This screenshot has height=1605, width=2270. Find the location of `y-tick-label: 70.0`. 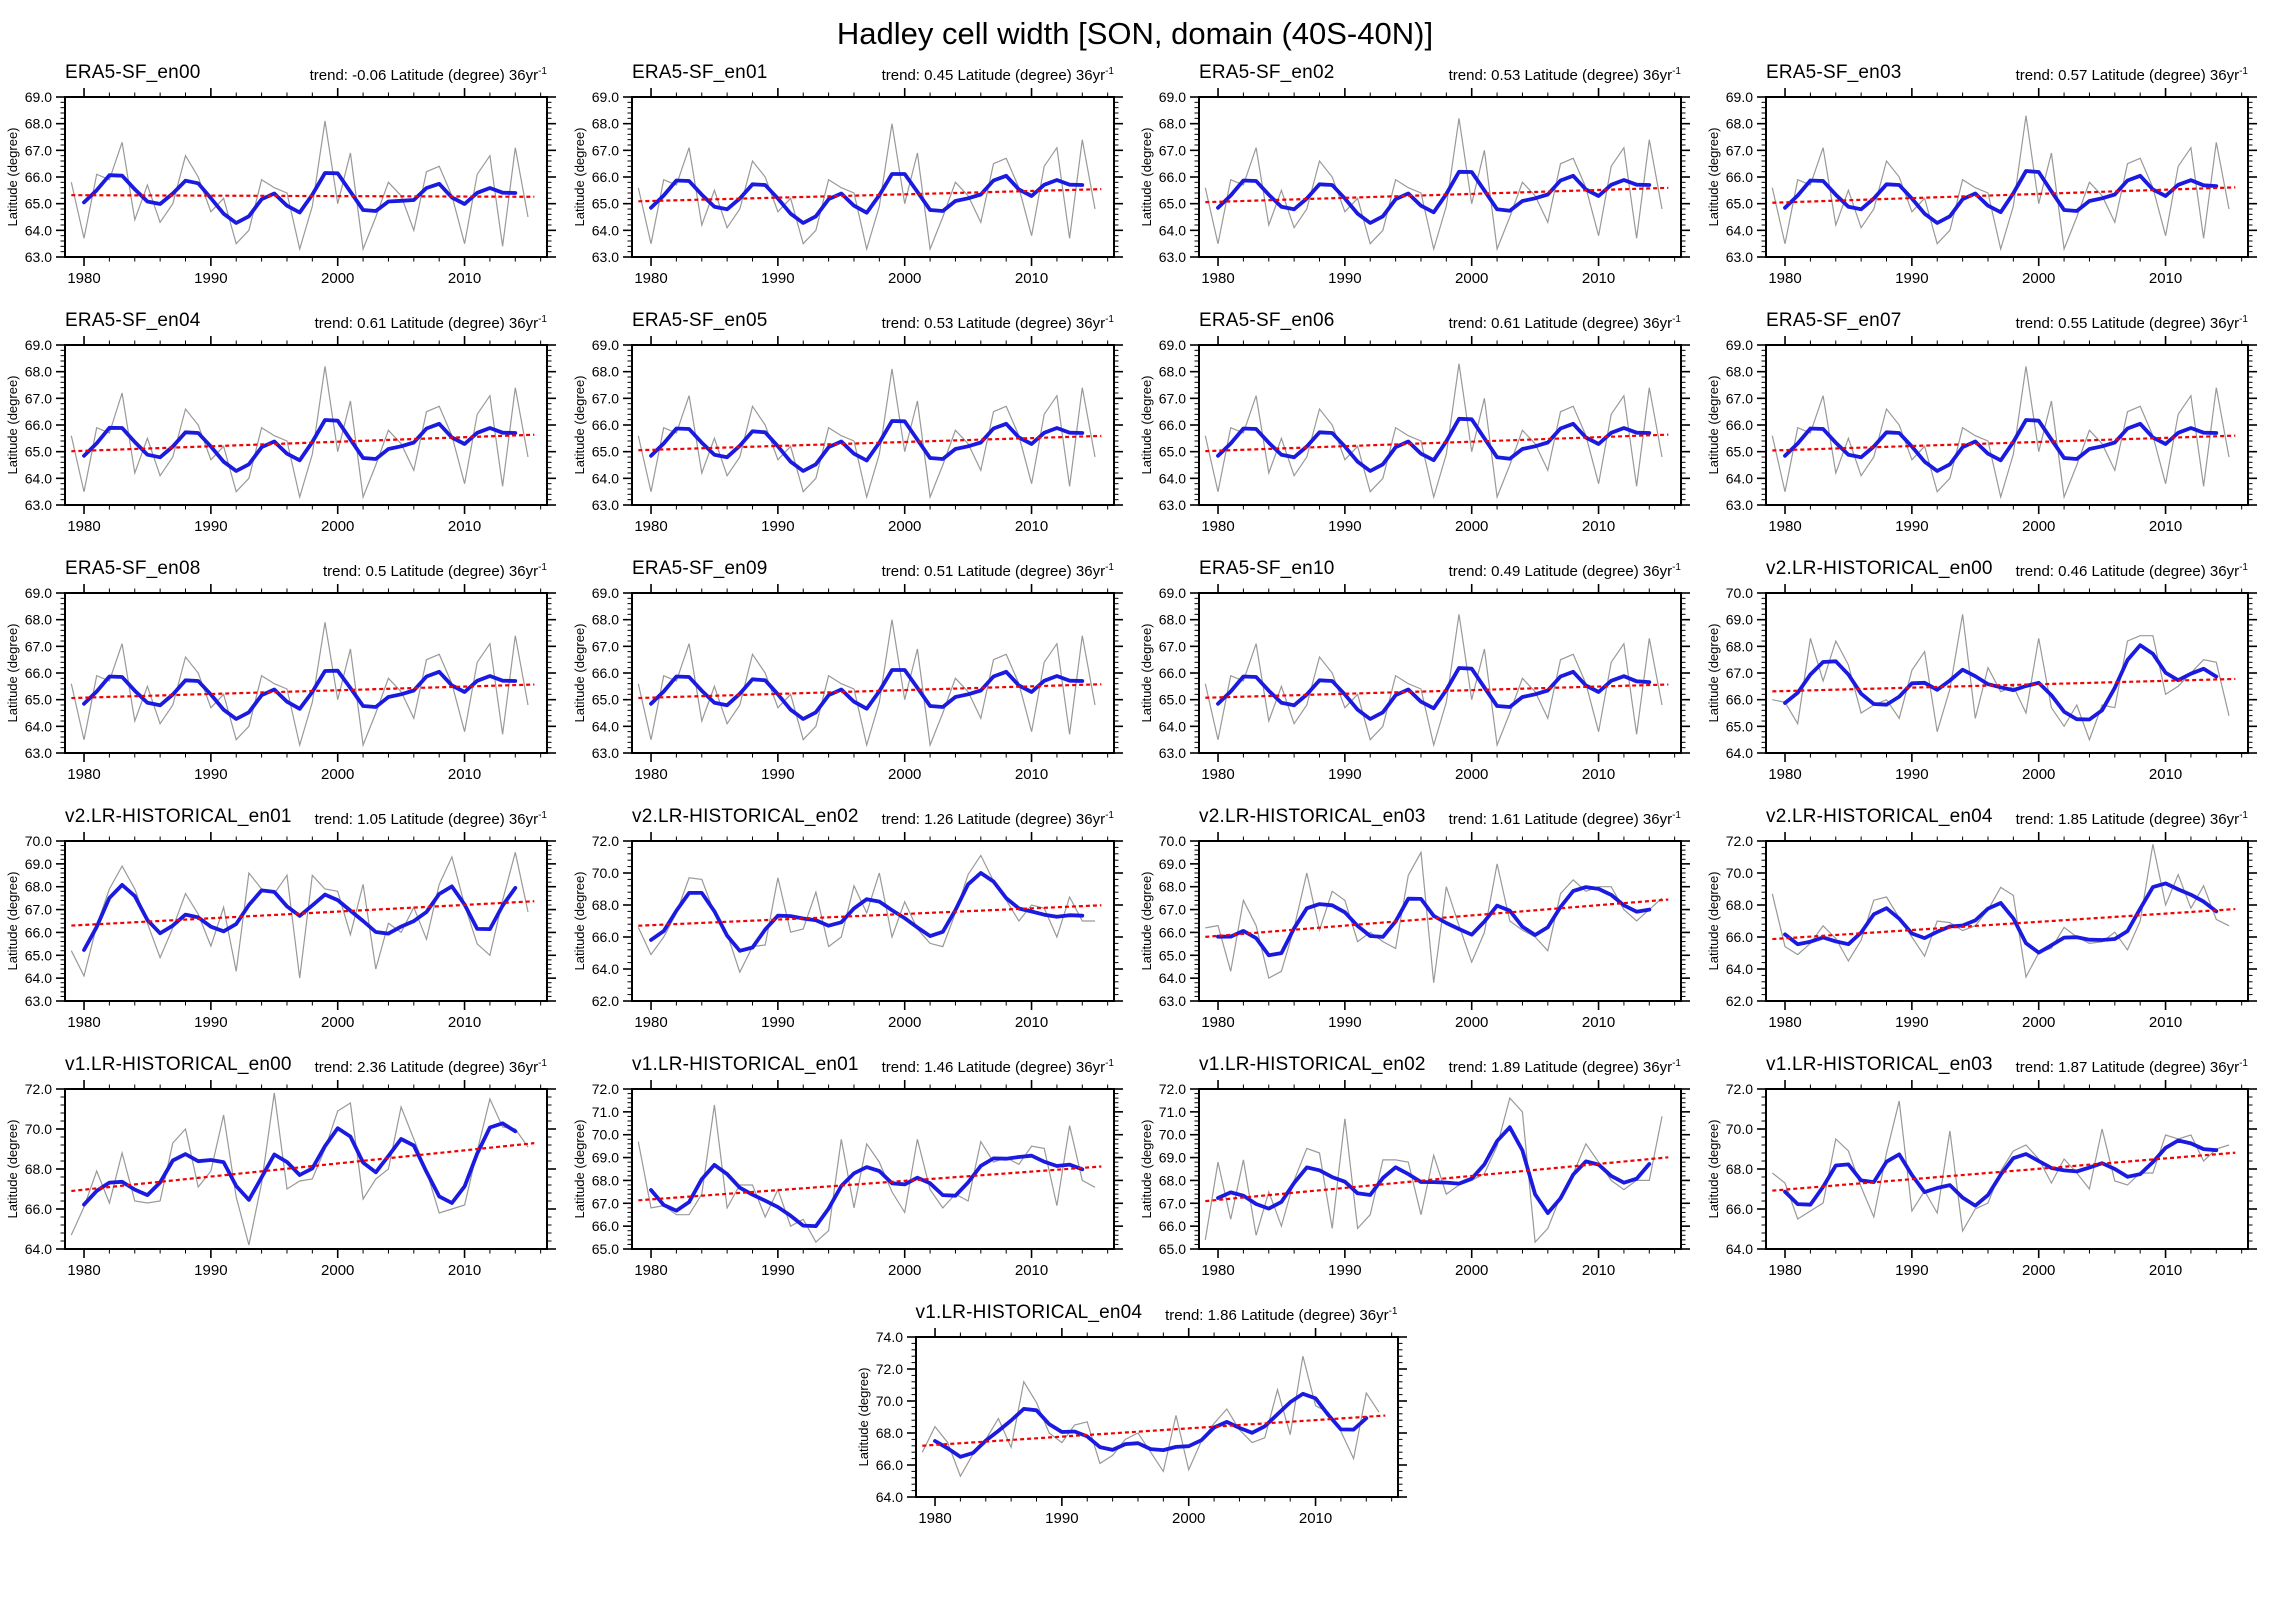

y-tick-label: 70.0 is located at coordinates (1739, 593).